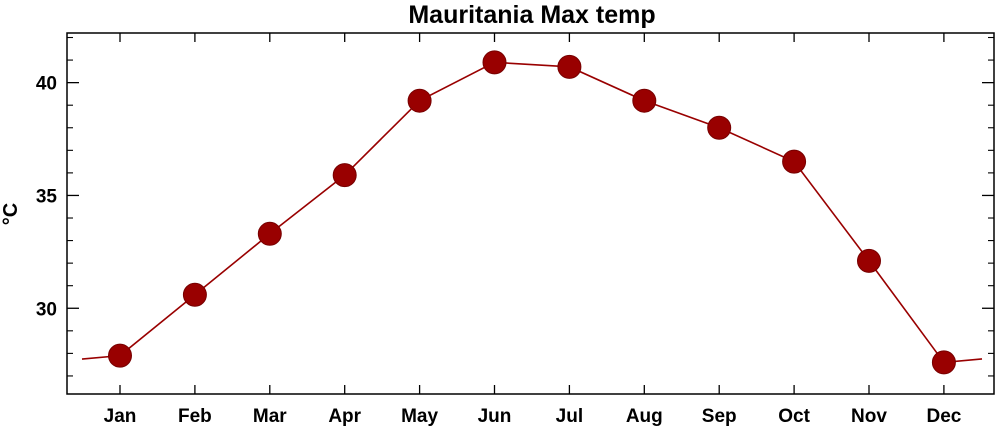 The image size is (1000, 431). What do you see at coordinates (46, 309) in the screenshot?
I see `y-tick-label: 30` at bounding box center [46, 309].